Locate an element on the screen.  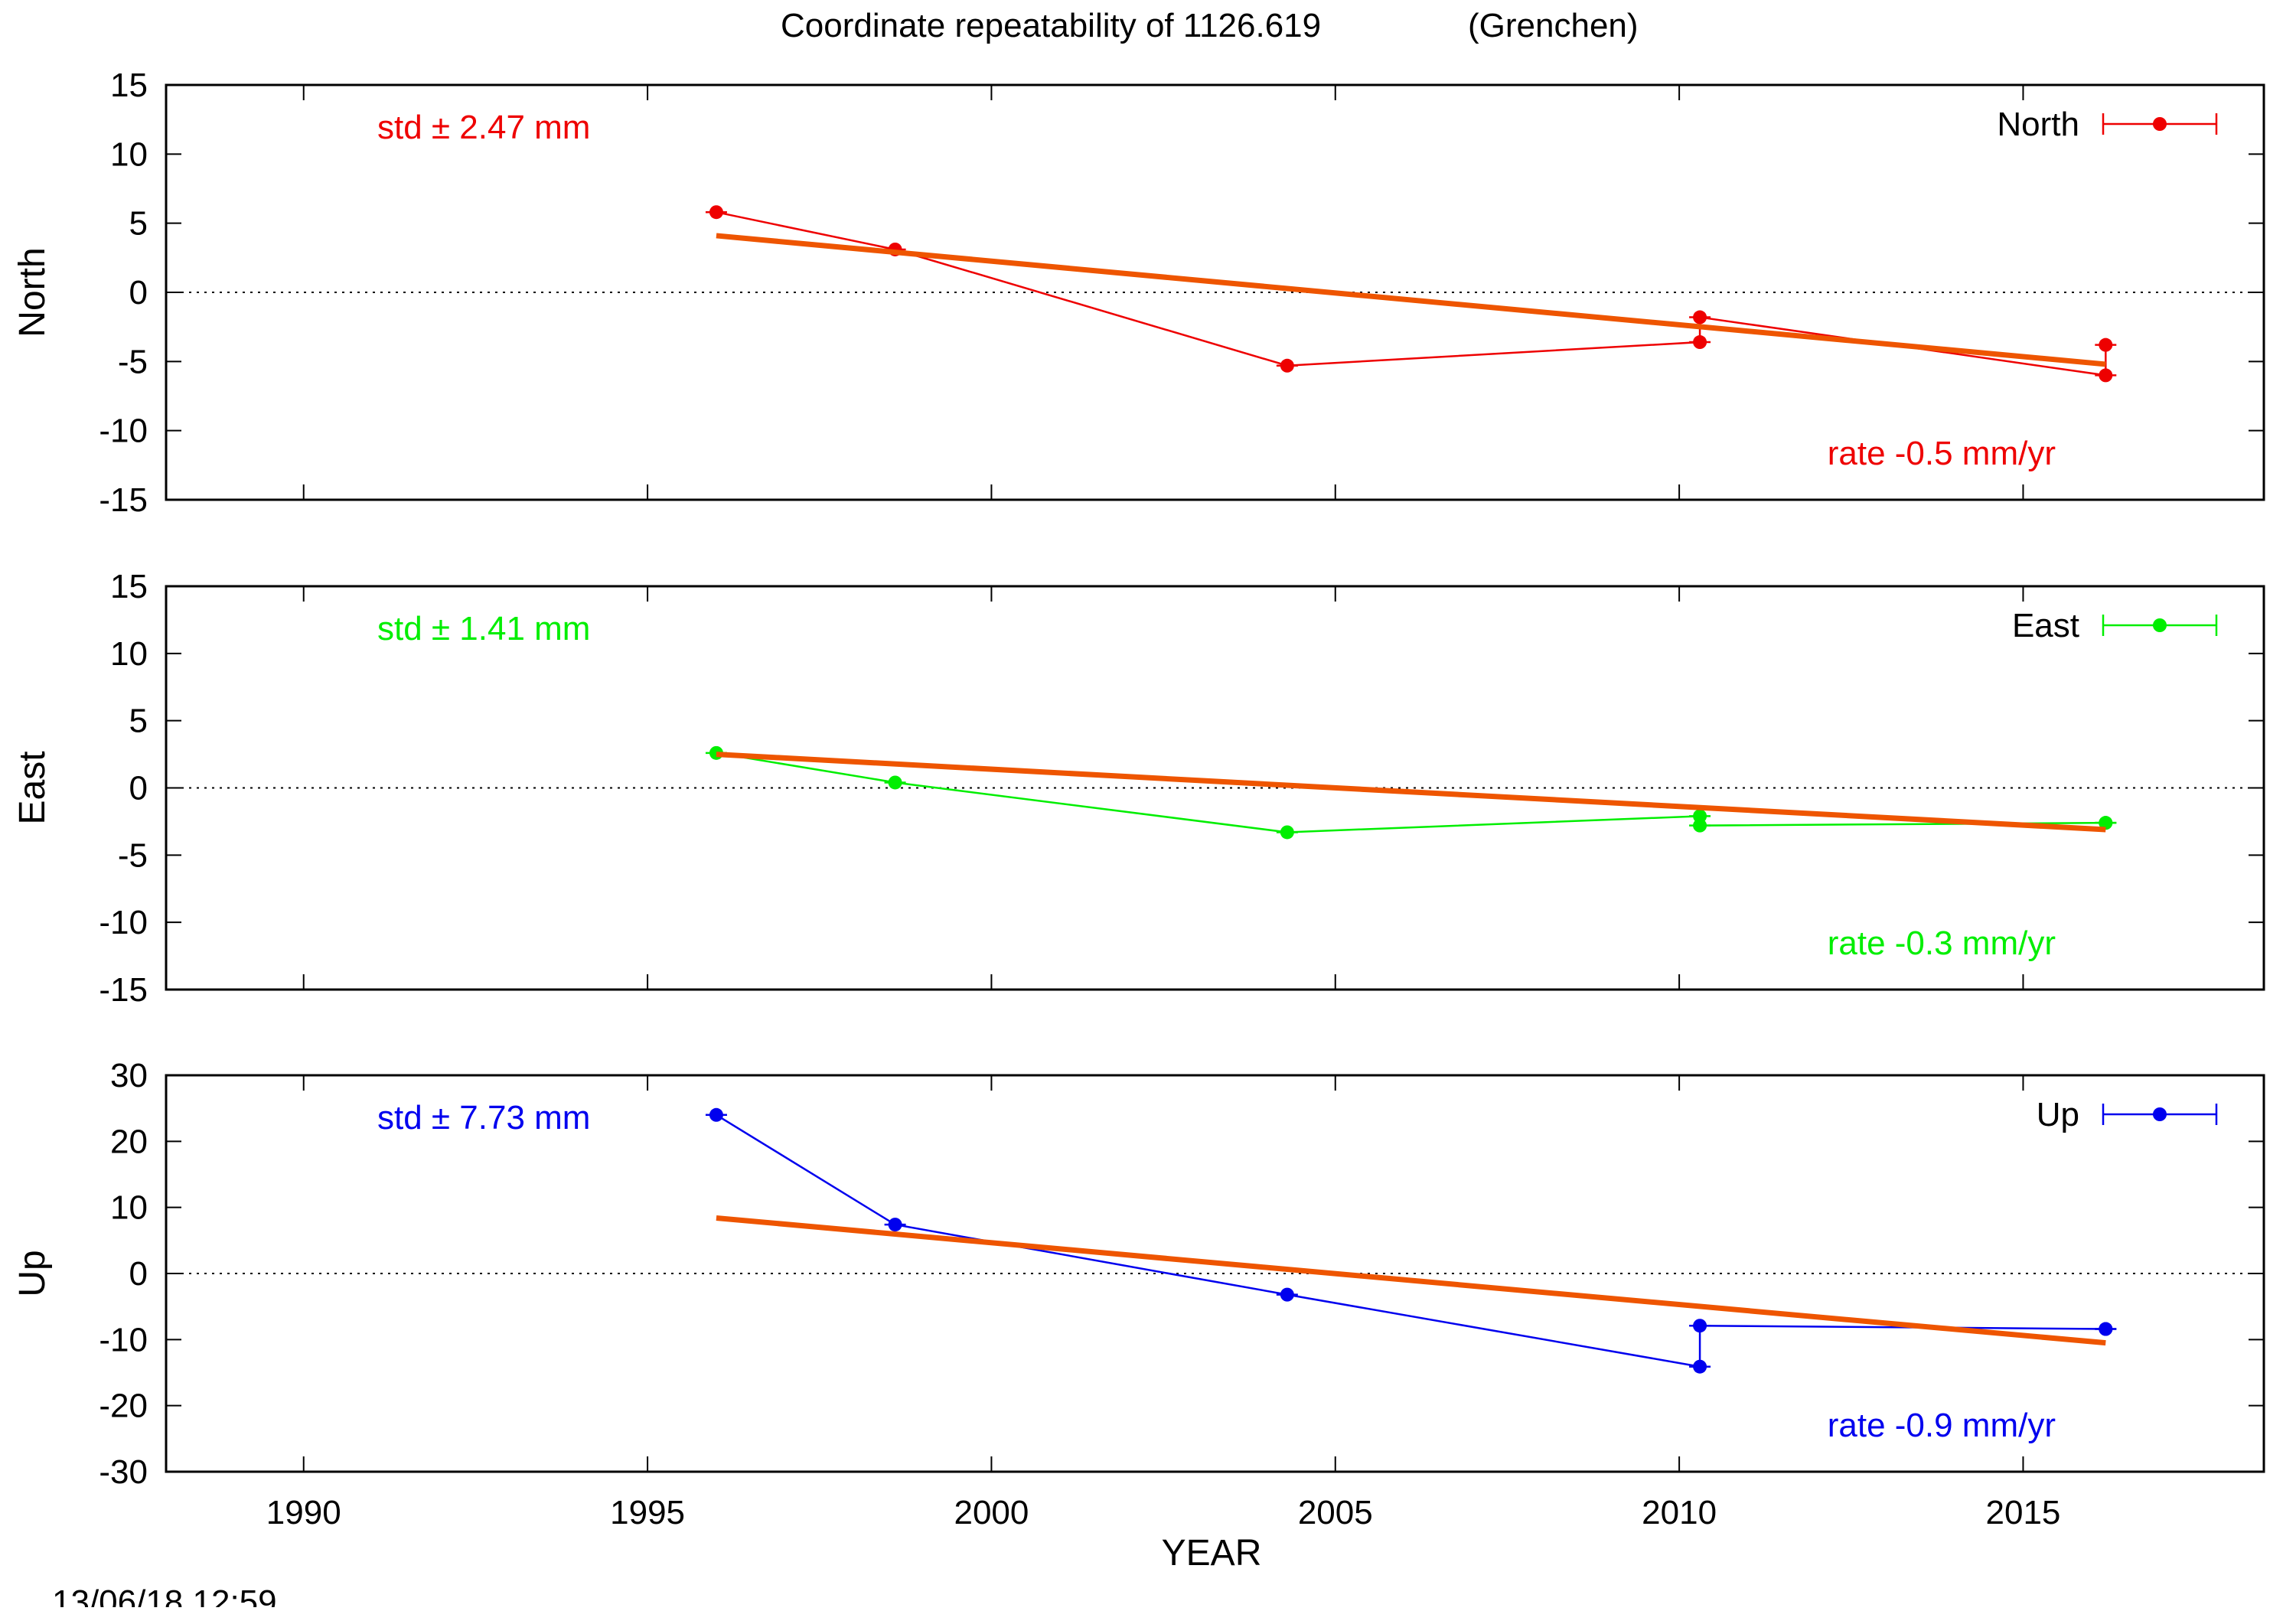
y-axis-label: East is located at coordinates (32, 787).